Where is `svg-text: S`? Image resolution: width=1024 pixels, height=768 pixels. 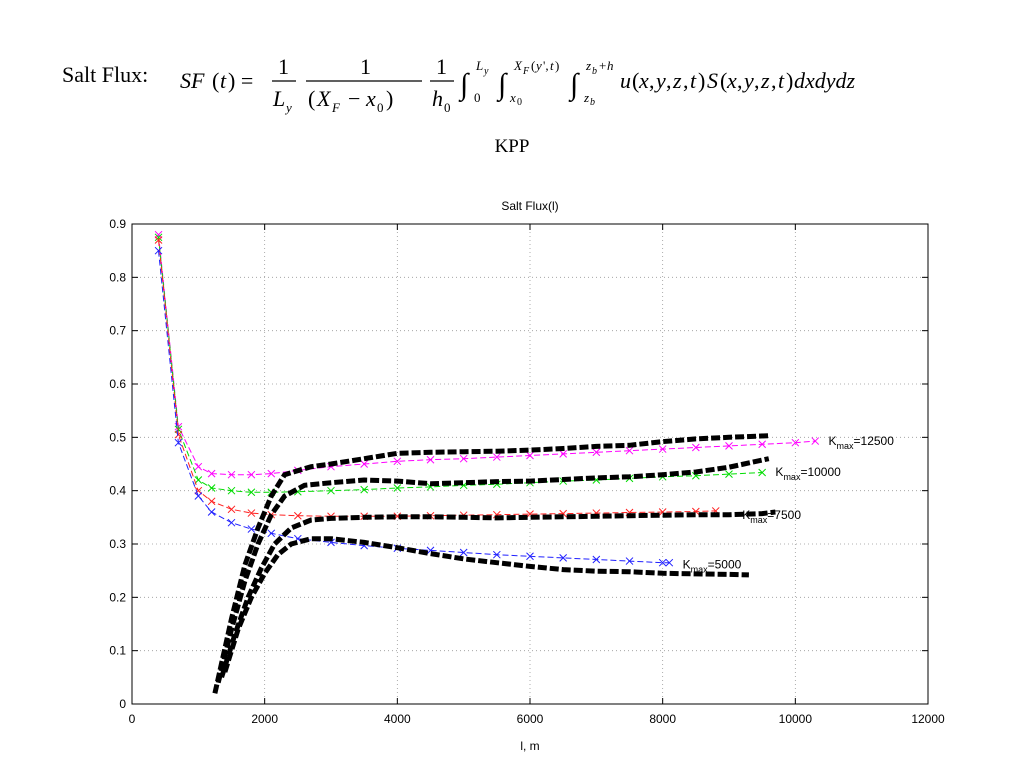
svg-text: S is located at coordinates (712, 80).